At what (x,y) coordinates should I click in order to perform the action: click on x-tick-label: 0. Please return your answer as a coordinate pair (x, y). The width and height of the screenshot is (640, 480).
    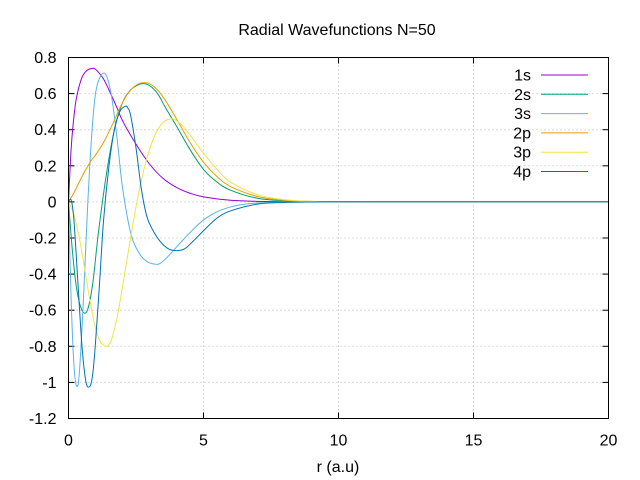
    Looking at the image, I should click on (68, 441).